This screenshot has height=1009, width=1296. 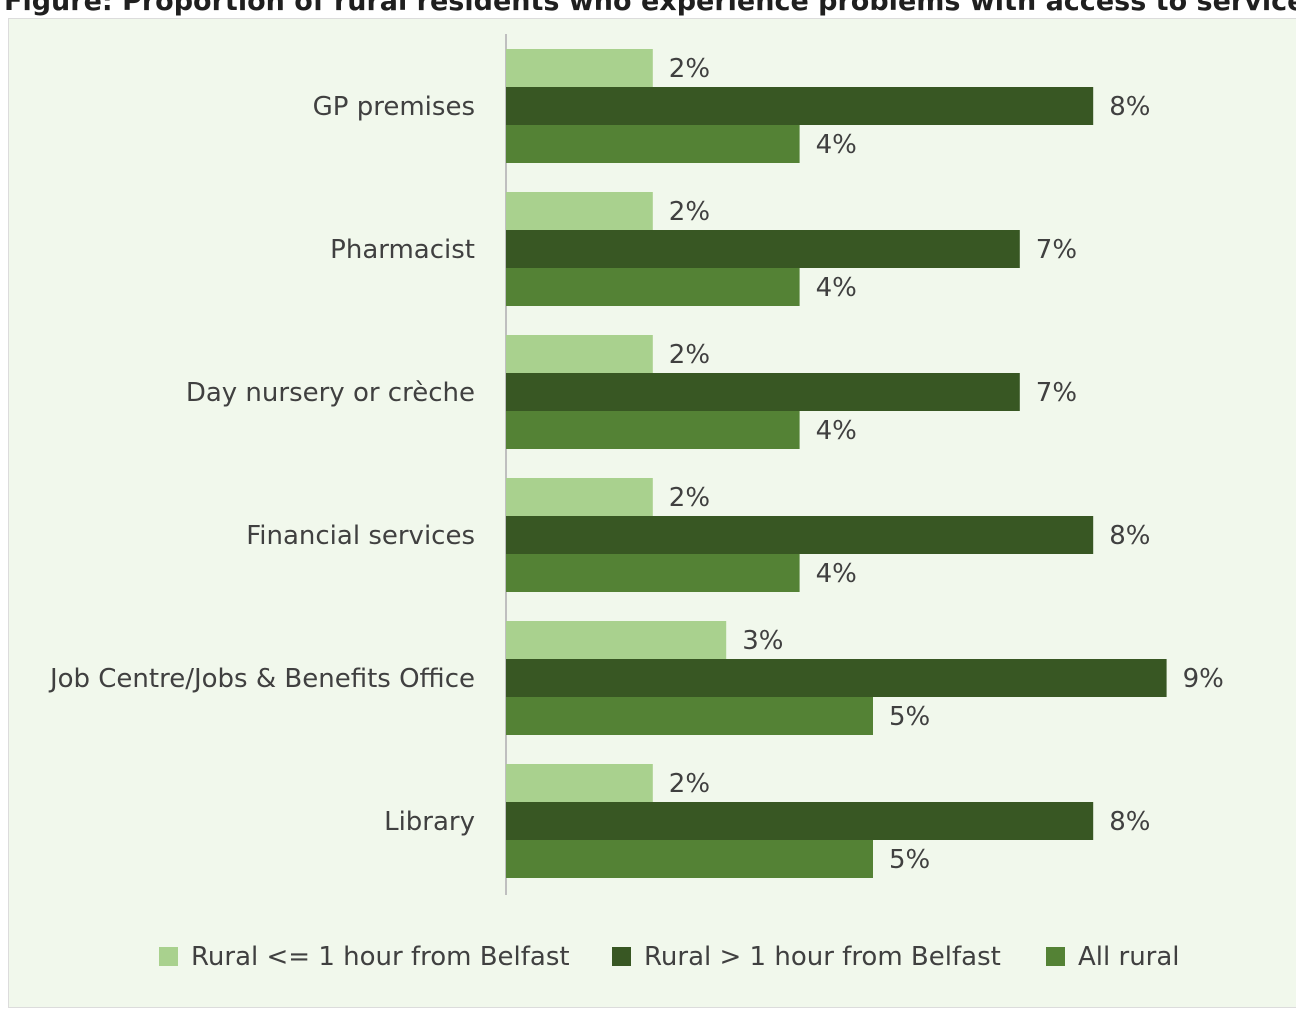 I want to click on data-label: 3%, so click(x=762, y=641).